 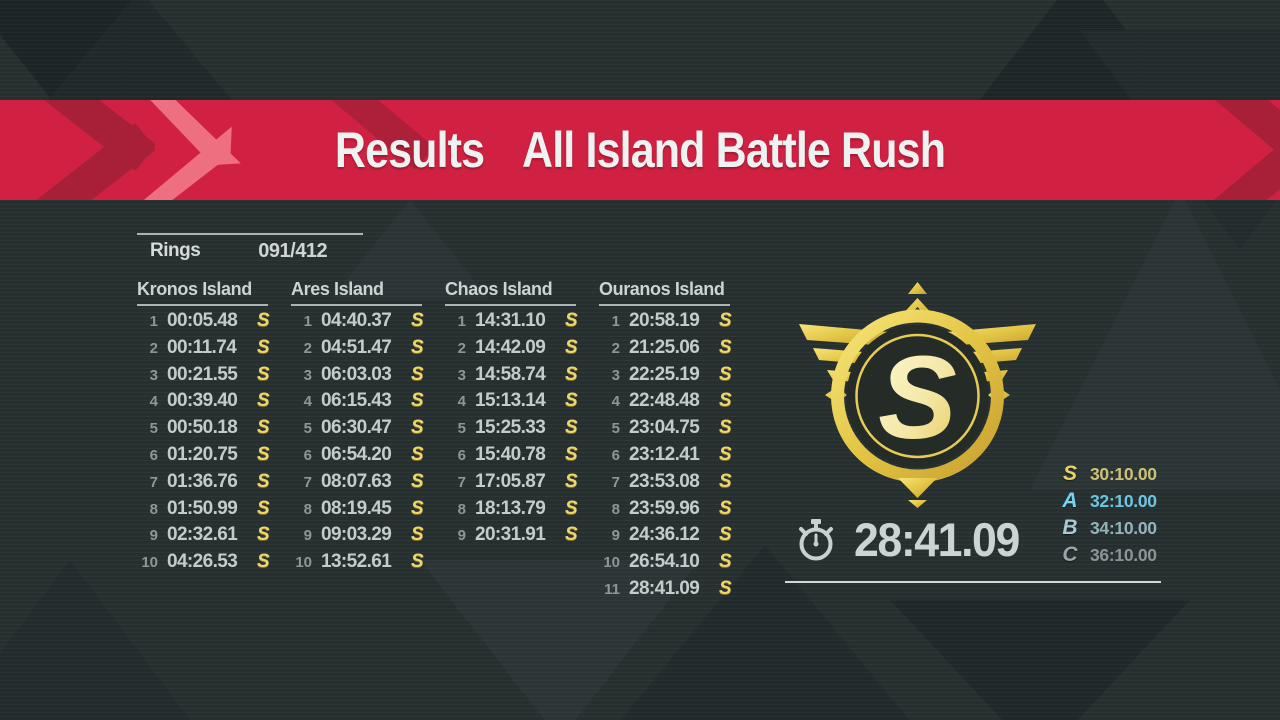 What do you see at coordinates (664, 588) in the screenshot?
I see `stage-time: 28:41.09` at bounding box center [664, 588].